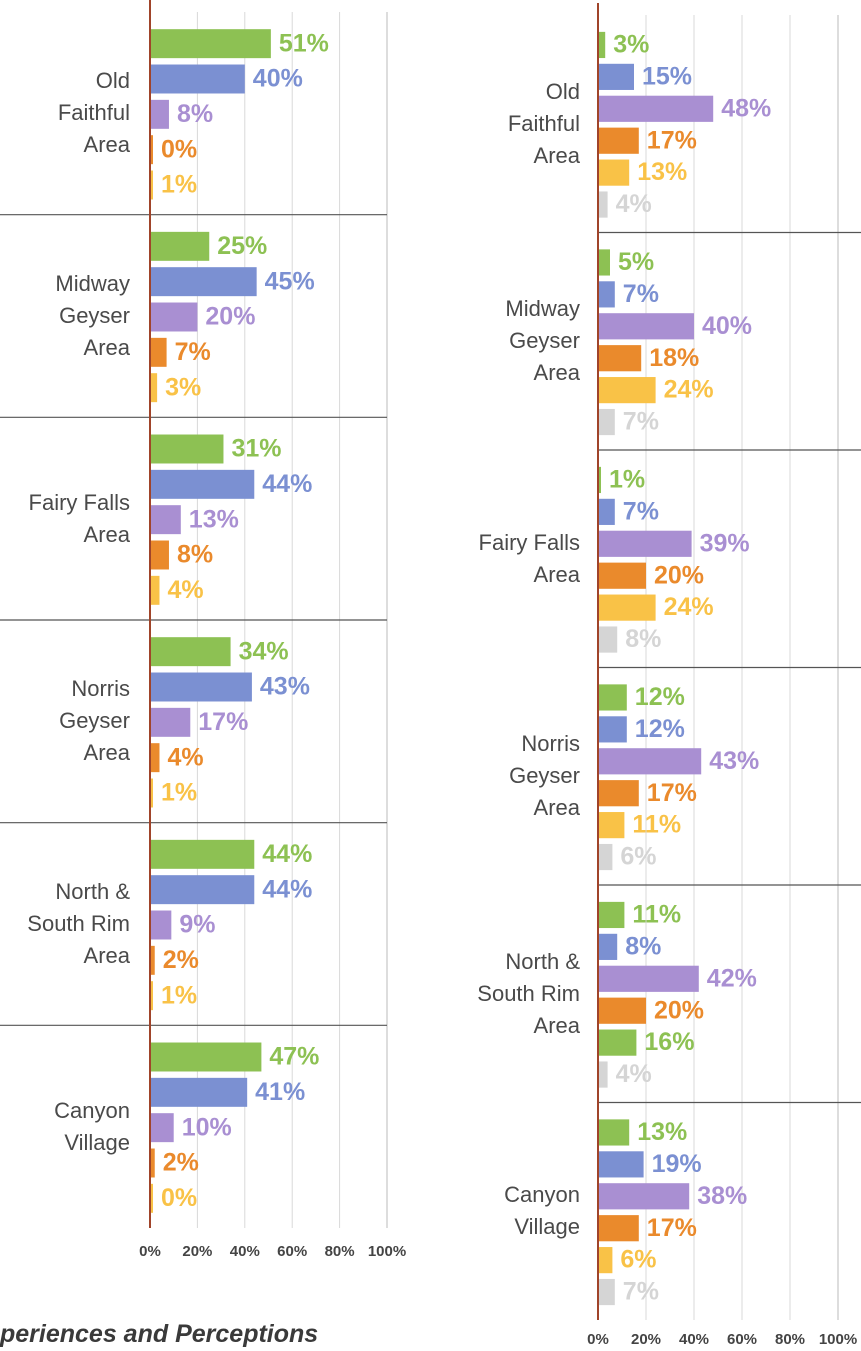 The height and width of the screenshot is (1351, 861). Describe the element at coordinates (181, 1163) in the screenshot. I see `data-label: 2%` at that location.